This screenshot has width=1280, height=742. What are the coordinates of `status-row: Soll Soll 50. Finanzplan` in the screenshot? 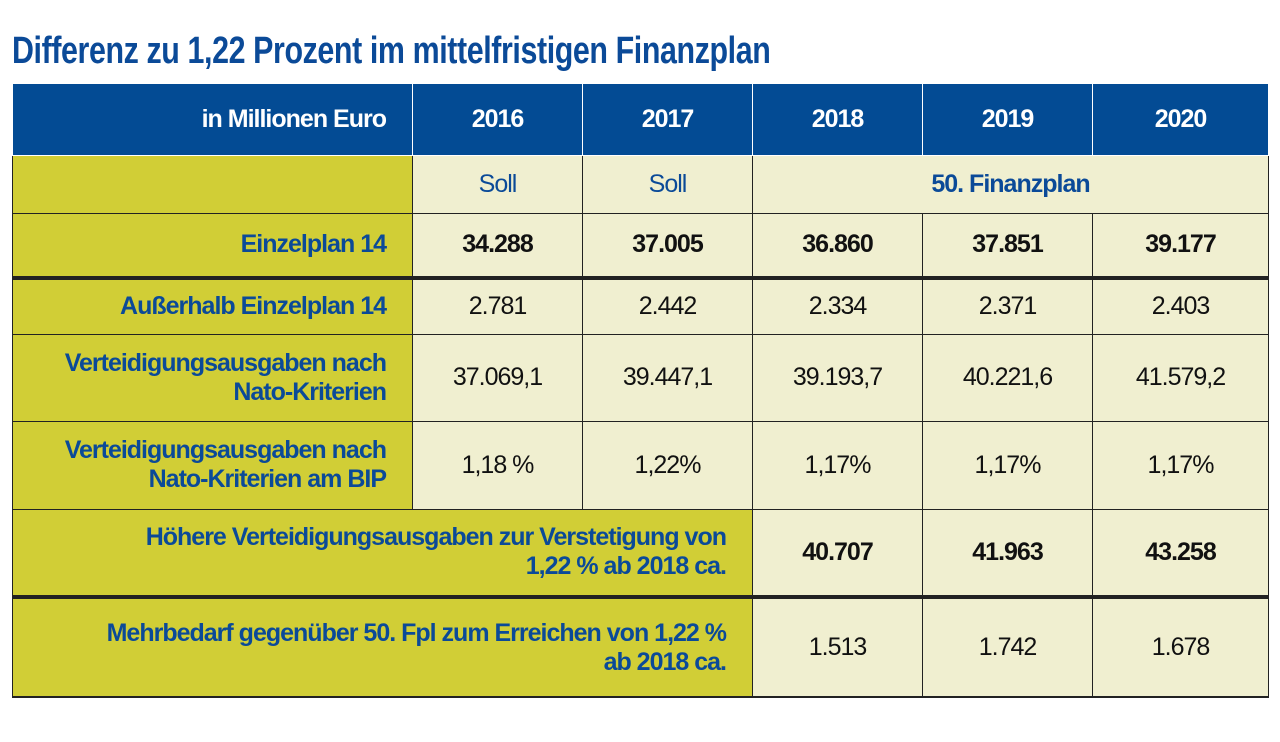 It's located at (640, 184).